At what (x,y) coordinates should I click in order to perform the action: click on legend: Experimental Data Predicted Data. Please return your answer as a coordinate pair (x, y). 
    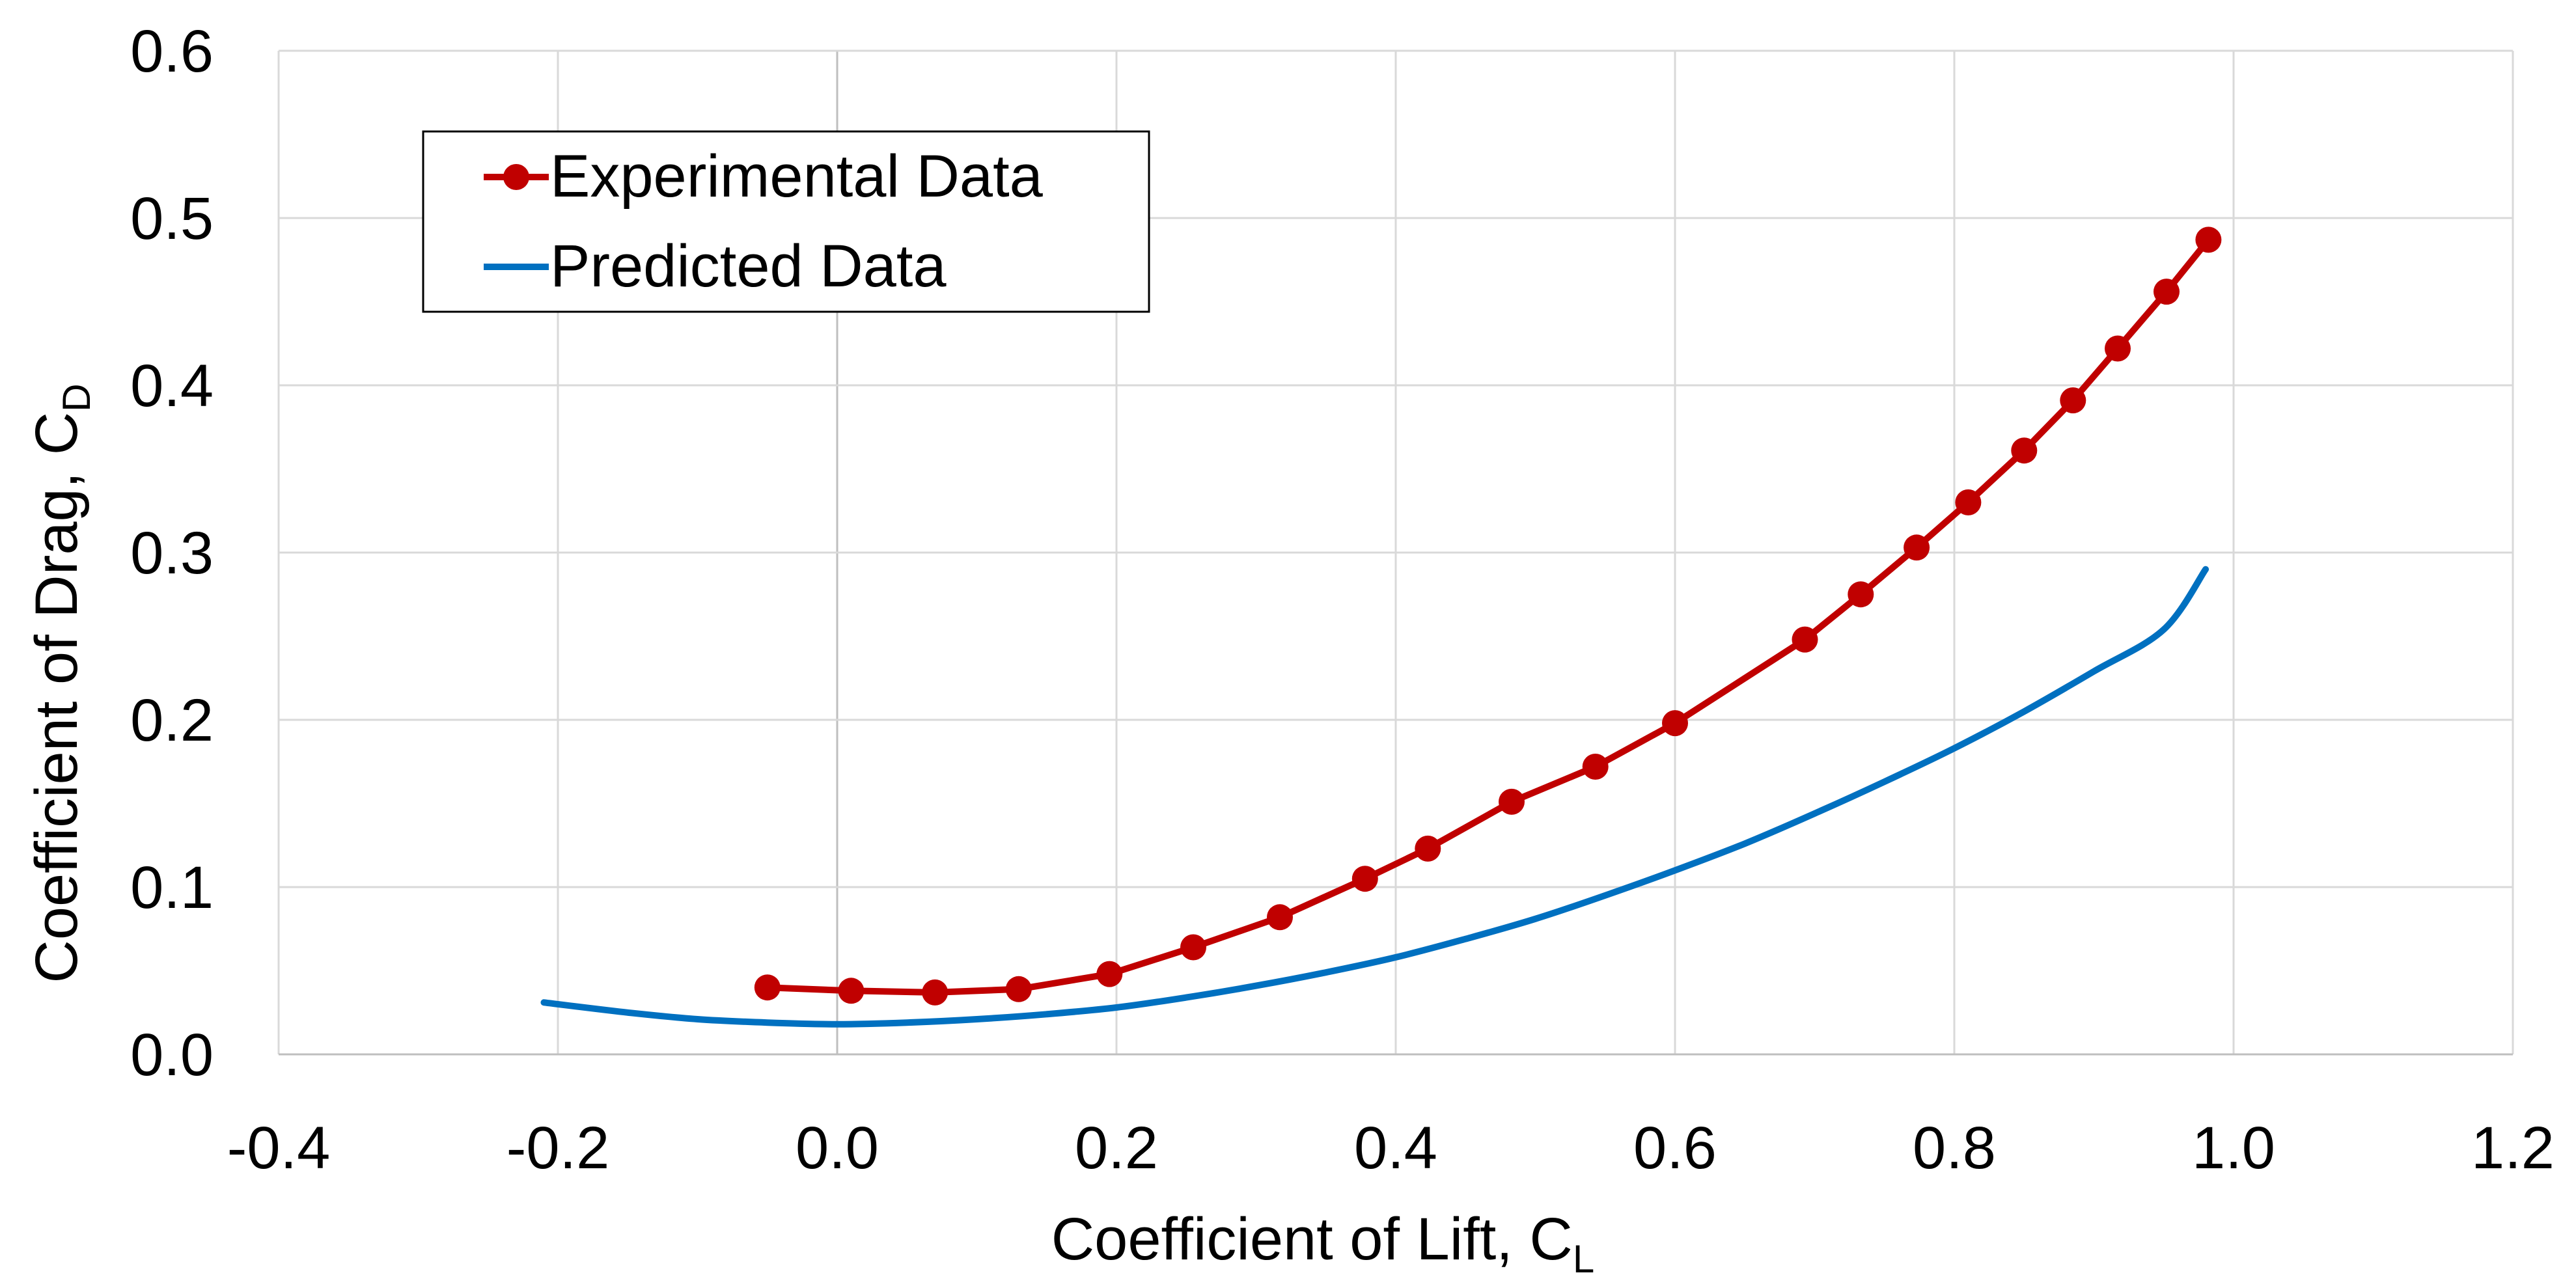
    Looking at the image, I should click on (786, 222).